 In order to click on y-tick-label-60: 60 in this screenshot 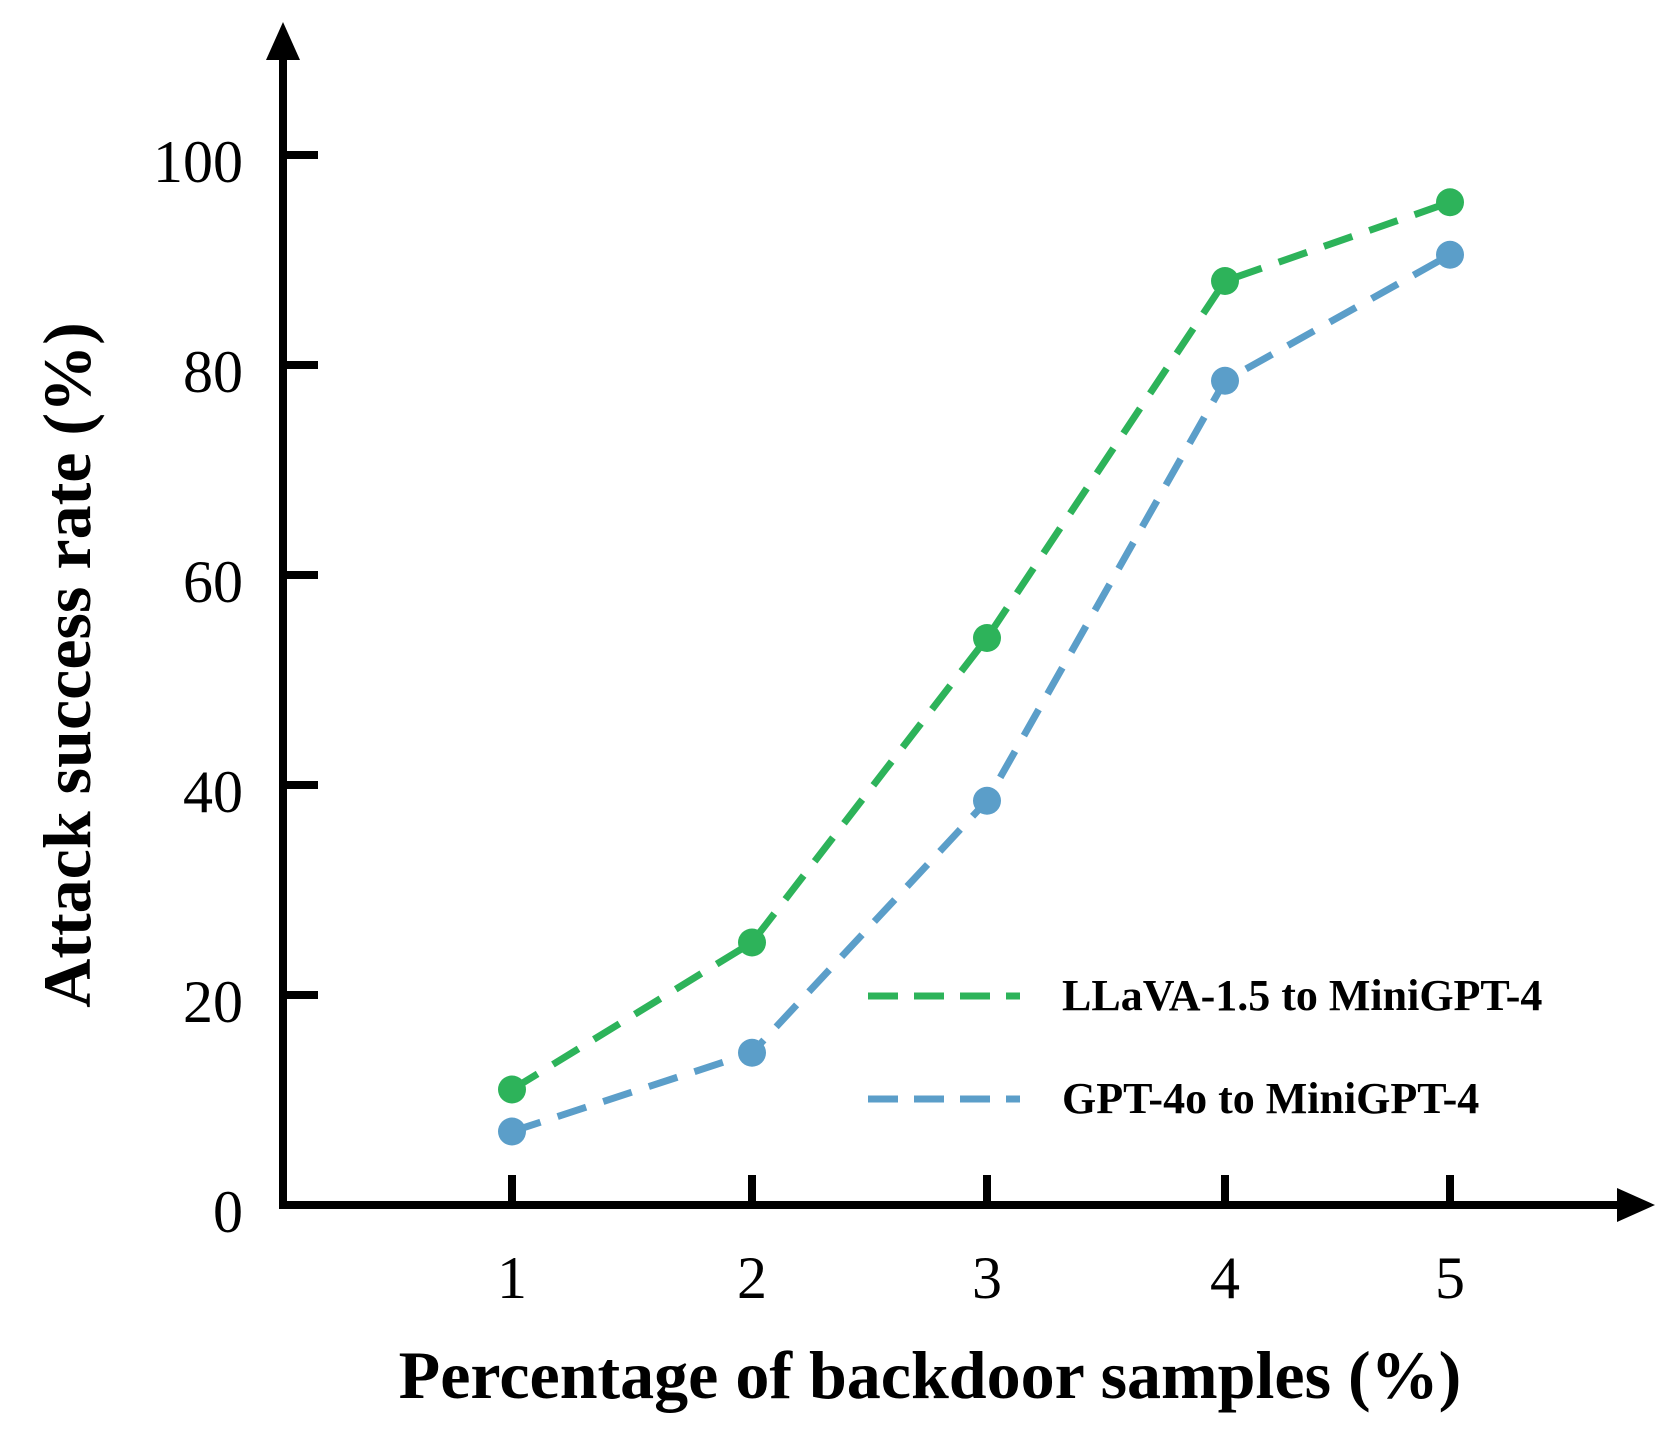, I will do `click(213, 582)`.